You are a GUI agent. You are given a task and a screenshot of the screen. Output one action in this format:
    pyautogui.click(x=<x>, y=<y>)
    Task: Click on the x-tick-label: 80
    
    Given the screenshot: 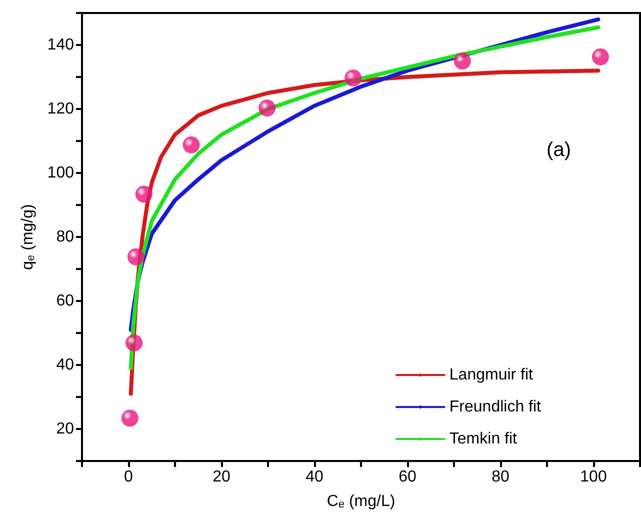 What is the action you would take?
    pyautogui.click(x=501, y=477)
    